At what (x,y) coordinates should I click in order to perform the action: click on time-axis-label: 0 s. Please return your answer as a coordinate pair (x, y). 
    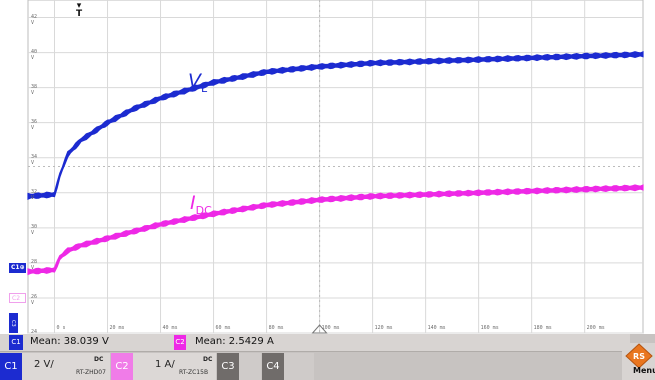
    Looking at the image, I should click on (61, 328).